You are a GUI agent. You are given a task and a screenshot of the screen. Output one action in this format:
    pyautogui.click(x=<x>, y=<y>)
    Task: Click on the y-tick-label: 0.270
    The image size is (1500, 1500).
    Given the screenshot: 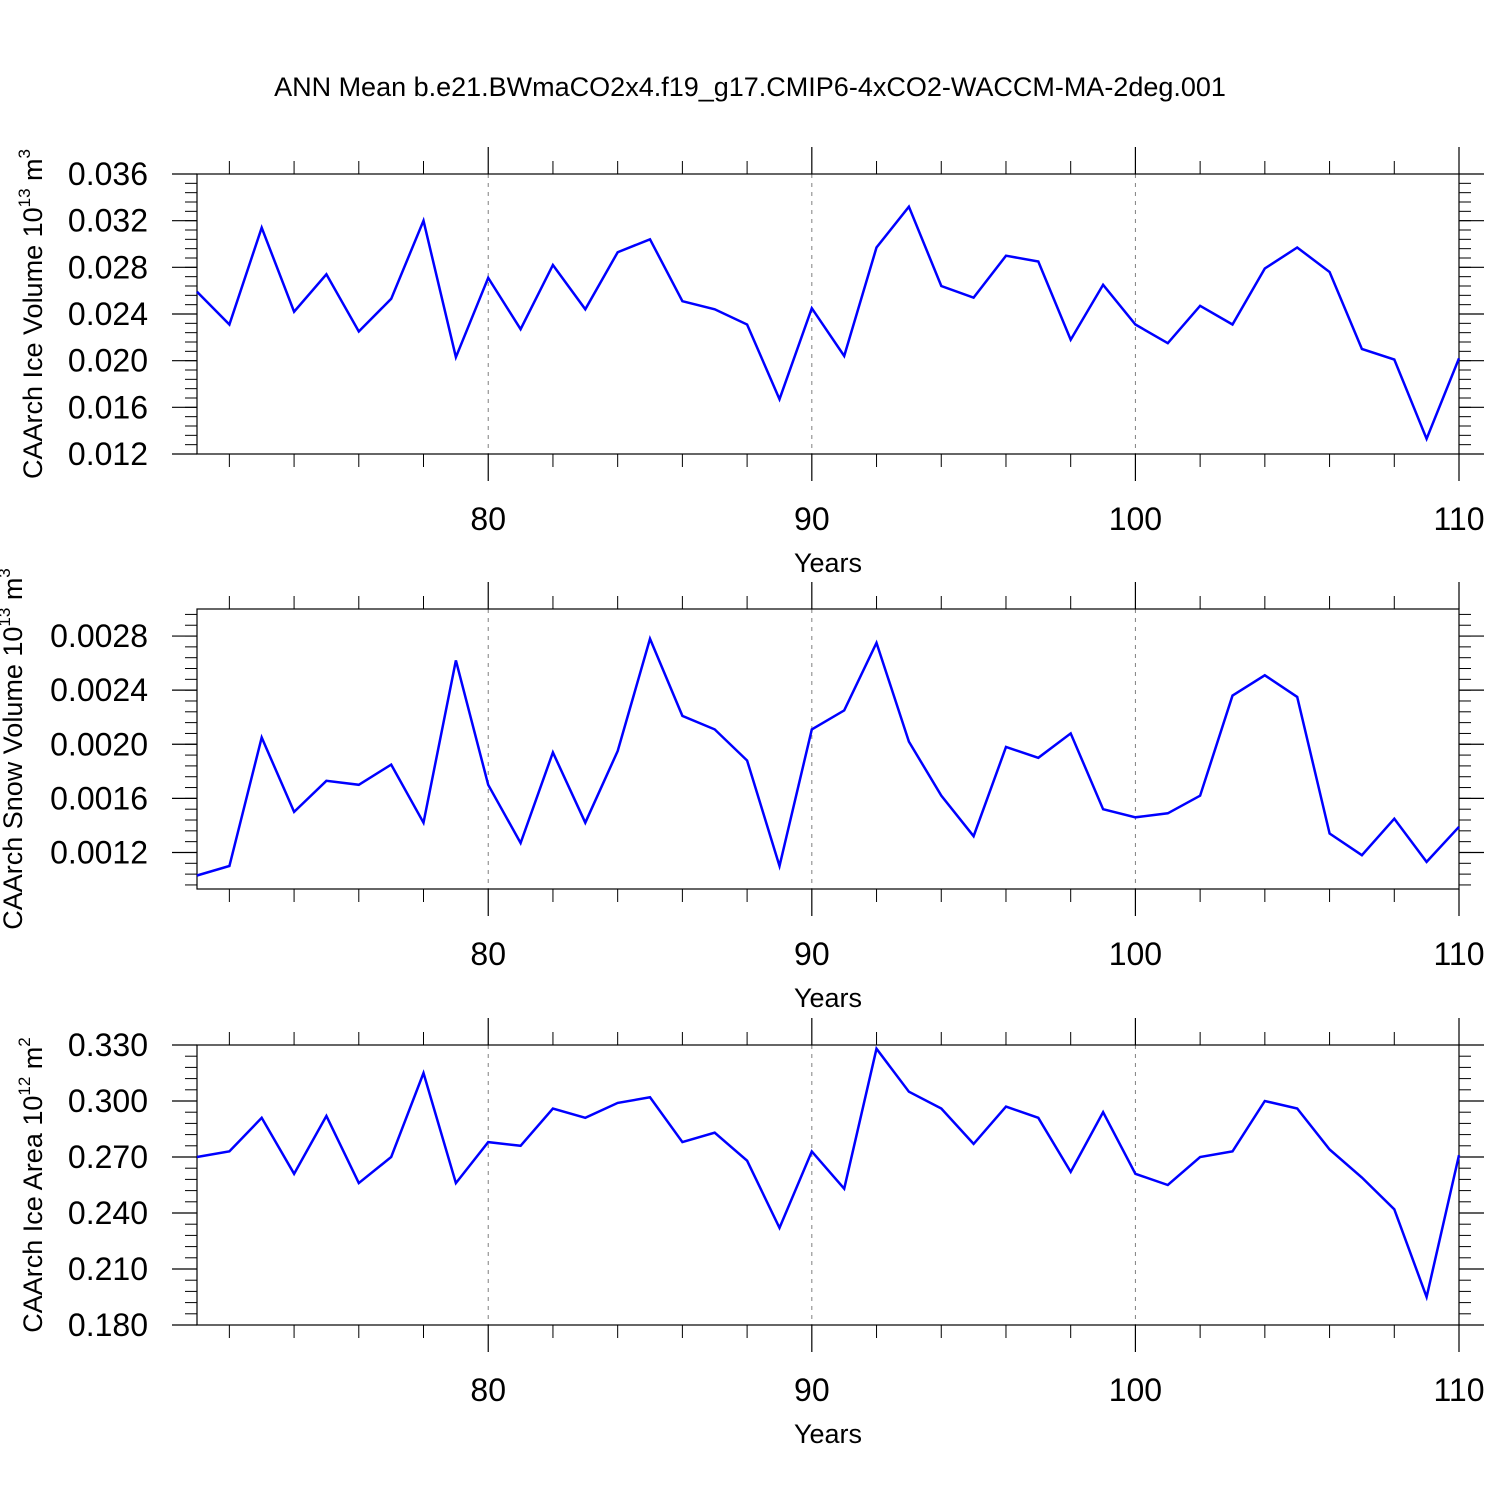 What is the action you would take?
    pyautogui.click(x=108, y=1157)
    